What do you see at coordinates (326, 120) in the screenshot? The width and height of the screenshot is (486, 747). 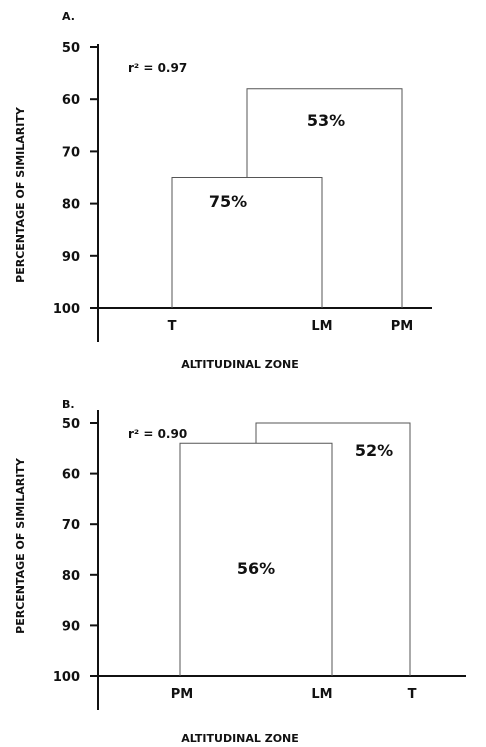 I see `merge-similarity-label: 53%` at bounding box center [326, 120].